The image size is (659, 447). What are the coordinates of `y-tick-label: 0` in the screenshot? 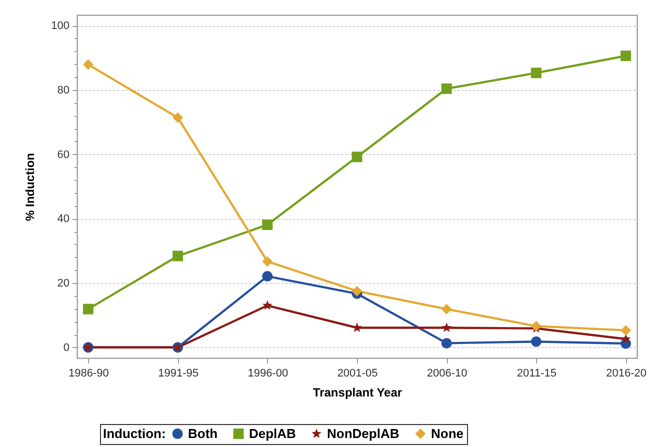 It's located at (66, 348).